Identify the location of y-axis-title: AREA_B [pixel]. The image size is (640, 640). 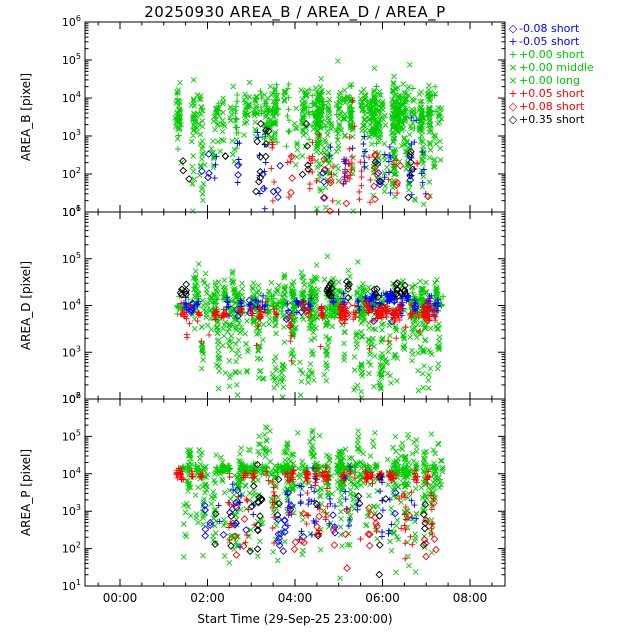
(26, 117).